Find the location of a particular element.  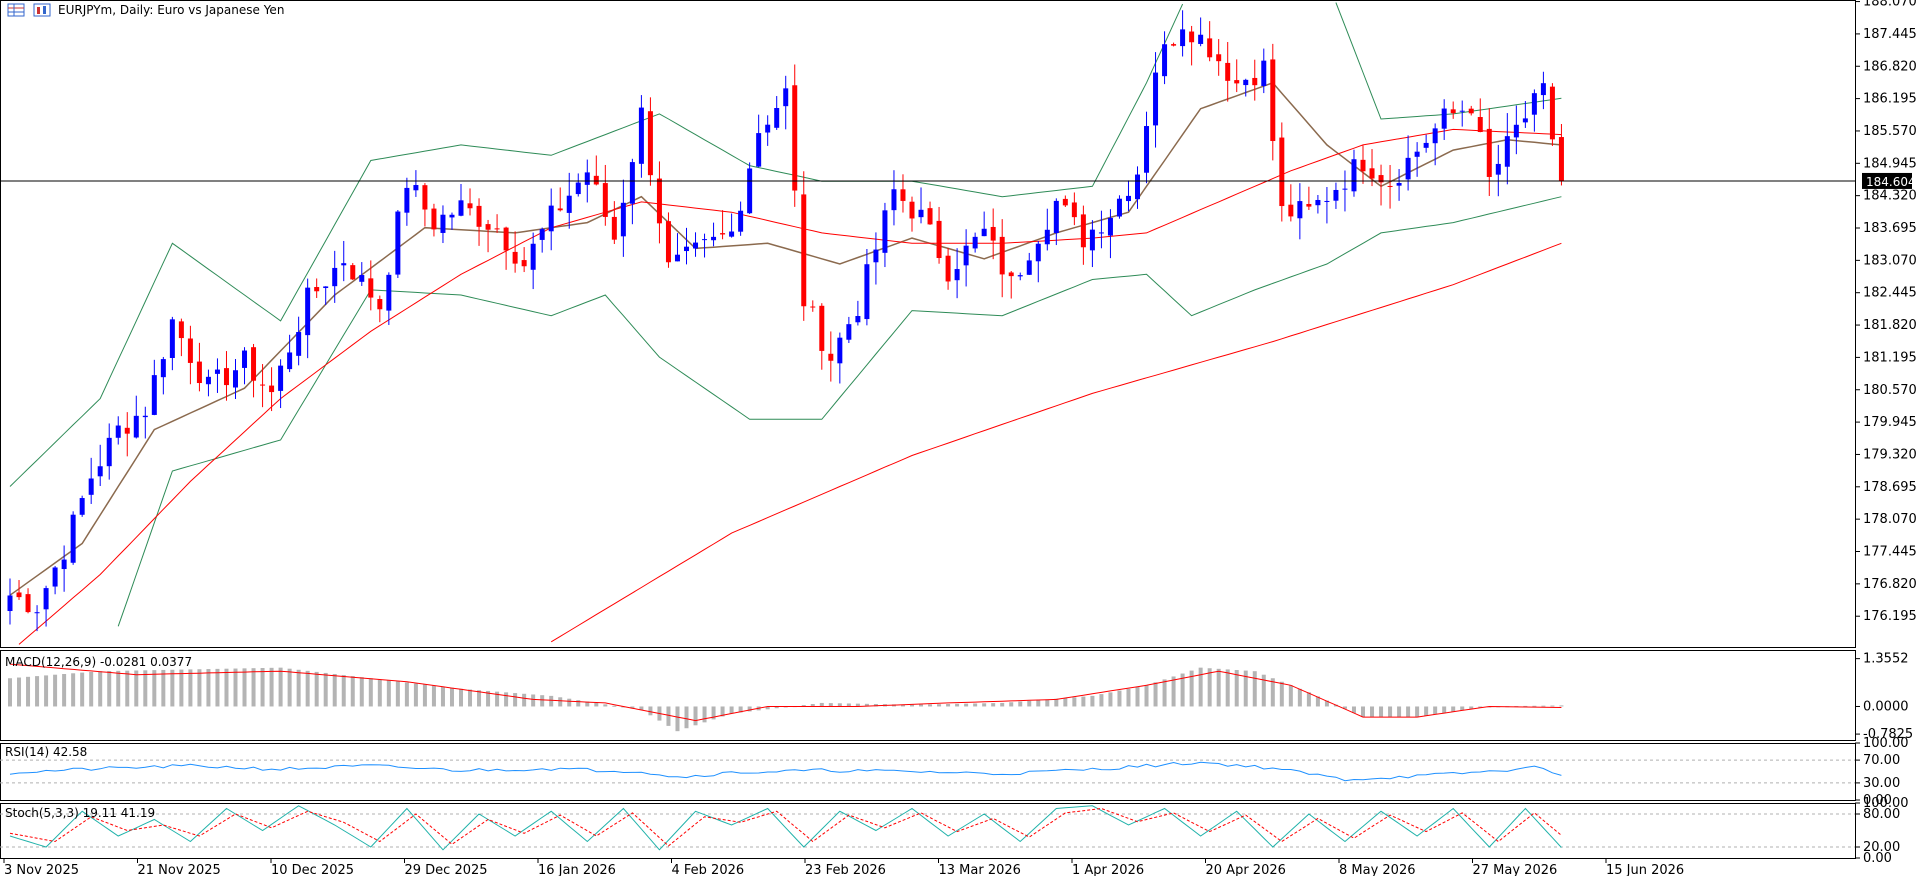

grid-icon is located at coordinates (16, 10).